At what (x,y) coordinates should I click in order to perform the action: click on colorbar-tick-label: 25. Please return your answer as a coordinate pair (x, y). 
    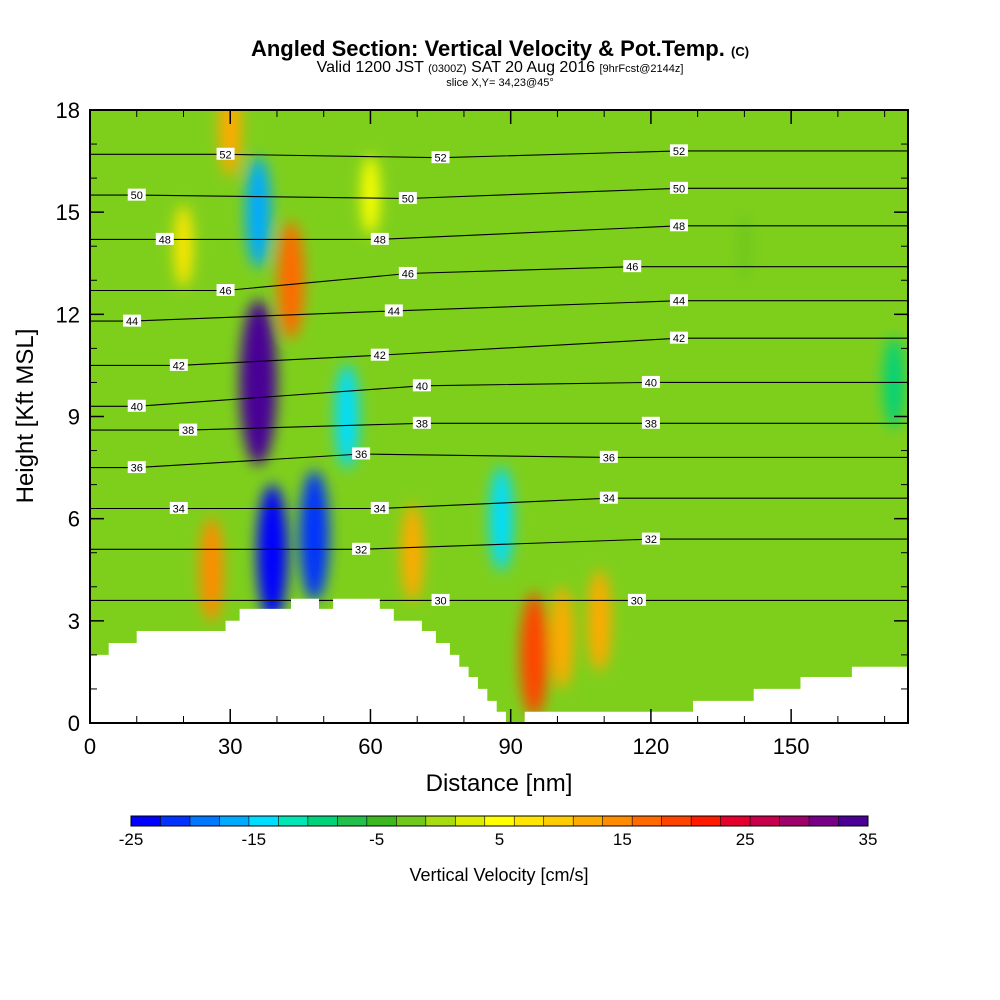
    Looking at the image, I should click on (745, 839).